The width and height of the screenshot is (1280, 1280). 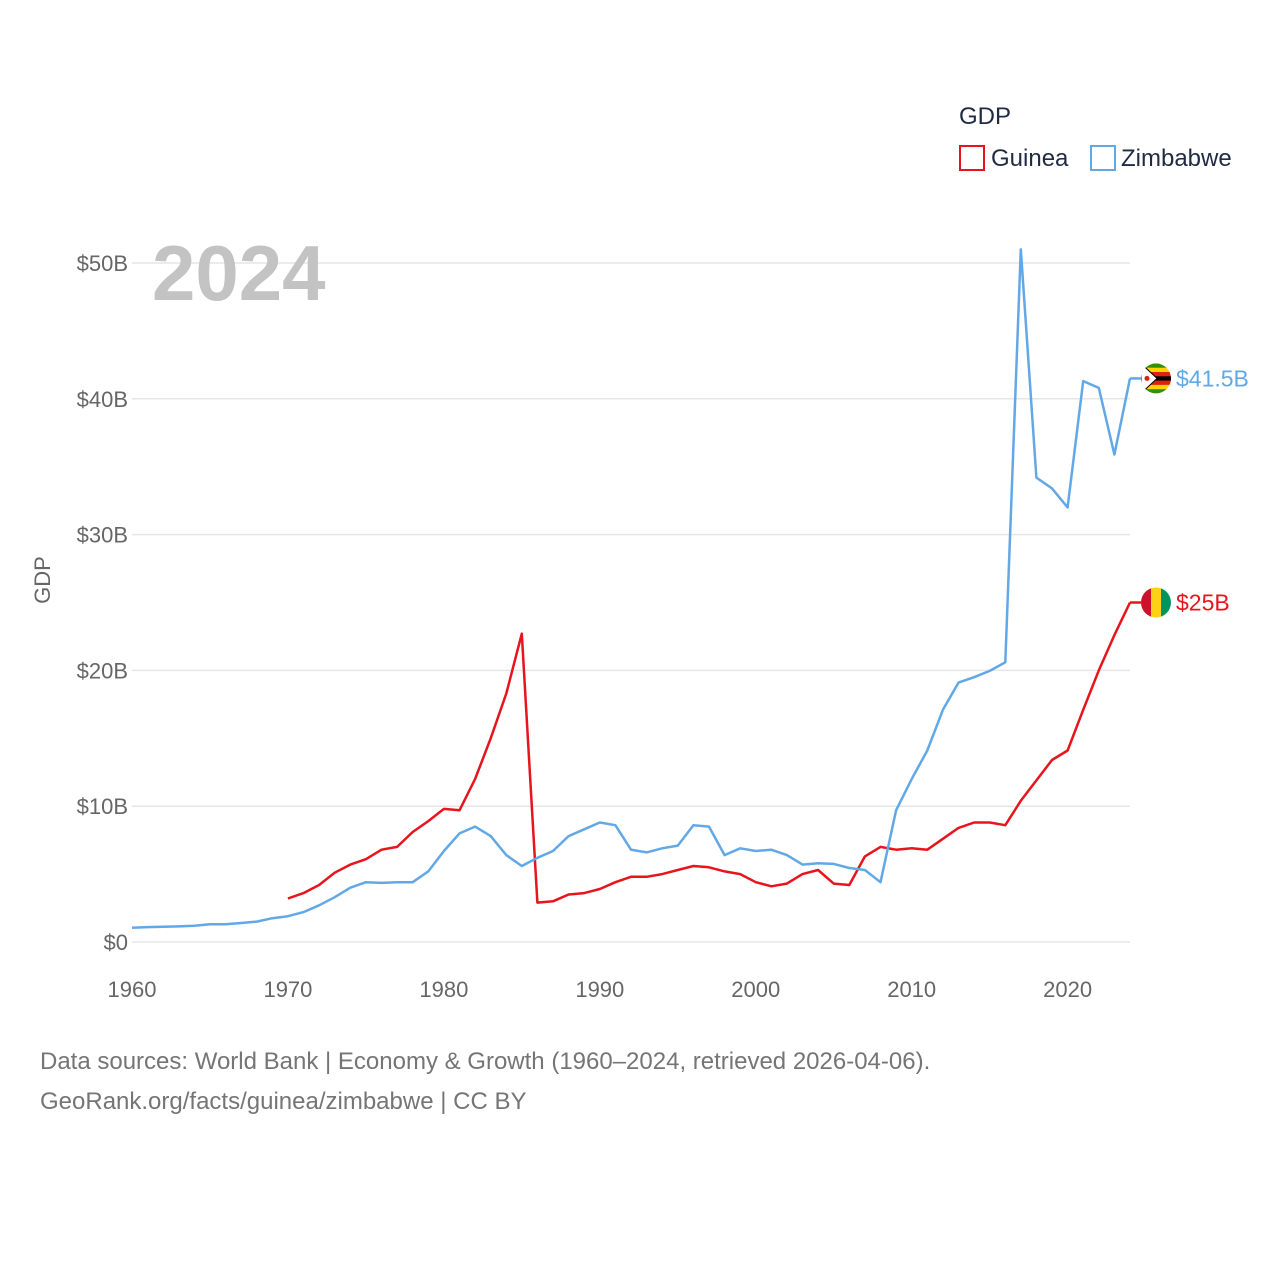 What do you see at coordinates (1095, 137) in the screenshot?
I see `legend: GDP Guinea Zimbabwe` at bounding box center [1095, 137].